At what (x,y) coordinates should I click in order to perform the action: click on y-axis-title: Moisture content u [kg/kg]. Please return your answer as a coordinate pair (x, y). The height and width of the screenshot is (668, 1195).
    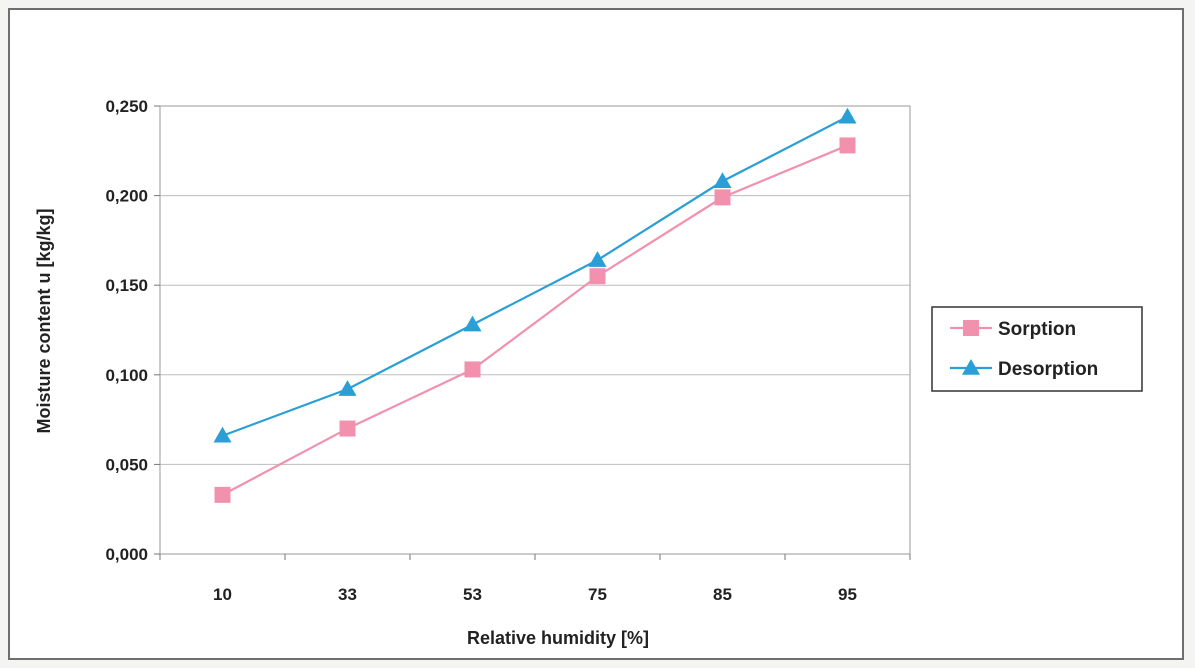
    Looking at the image, I should click on (44, 321).